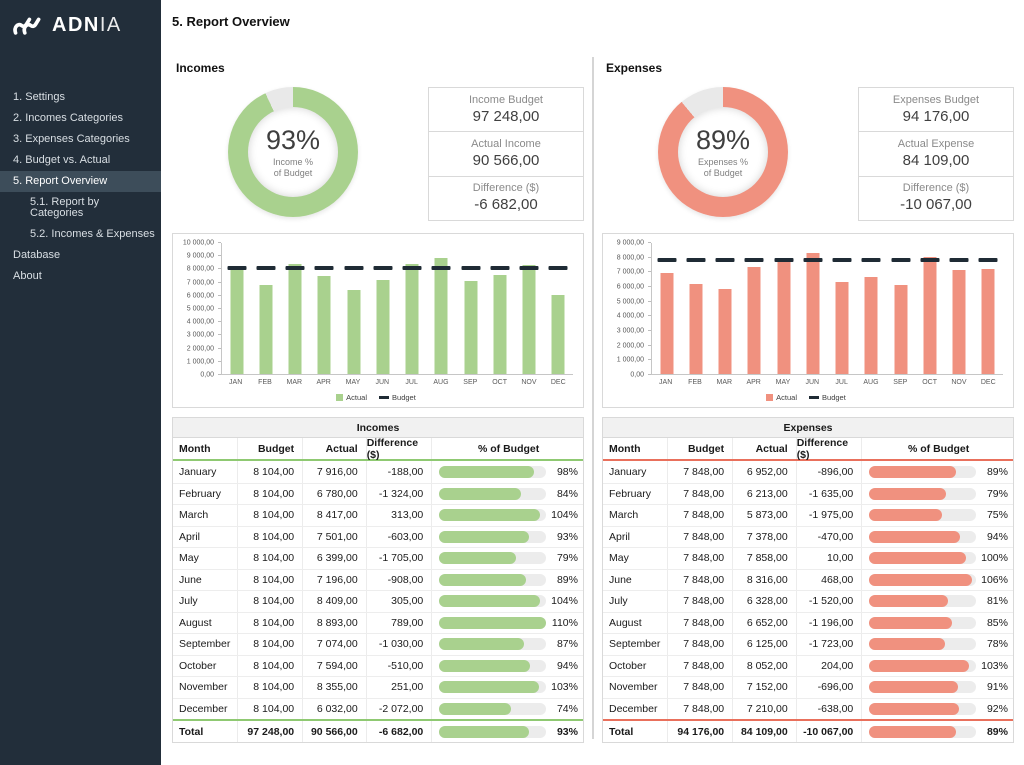 The height and width of the screenshot is (765, 1024). Describe the element at coordinates (39, 97) in the screenshot. I see `sidebar-item-1-settings: 1. Settings` at that location.